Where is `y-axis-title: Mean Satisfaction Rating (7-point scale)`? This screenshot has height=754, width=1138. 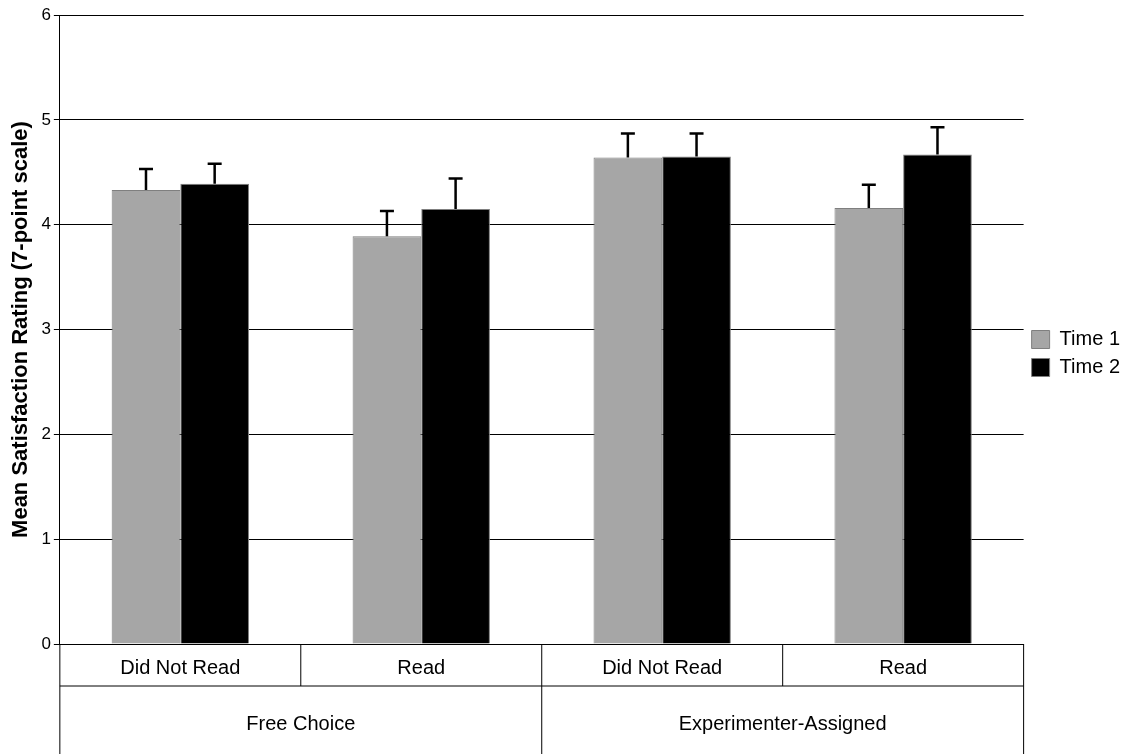 y-axis-title: Mean Satisfaction Rating (7-point scale) is located at coordinates (20, 329).